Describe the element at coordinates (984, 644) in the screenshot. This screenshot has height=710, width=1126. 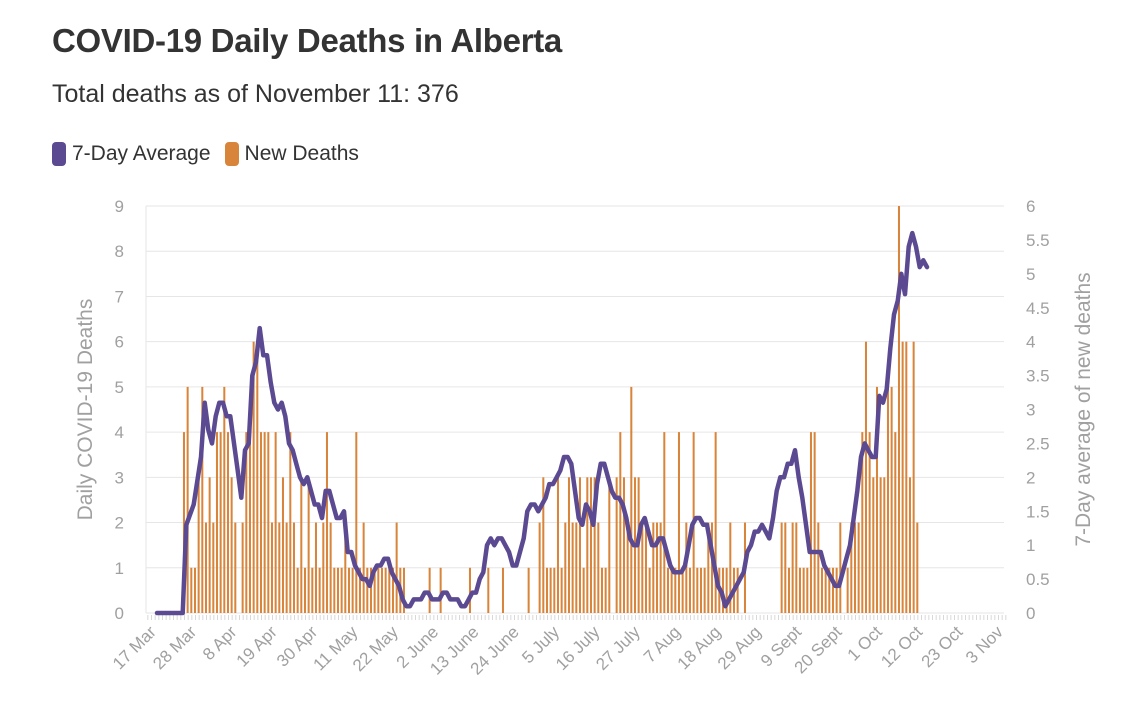
I see `x-tick-label: 3 Nov` at that location.